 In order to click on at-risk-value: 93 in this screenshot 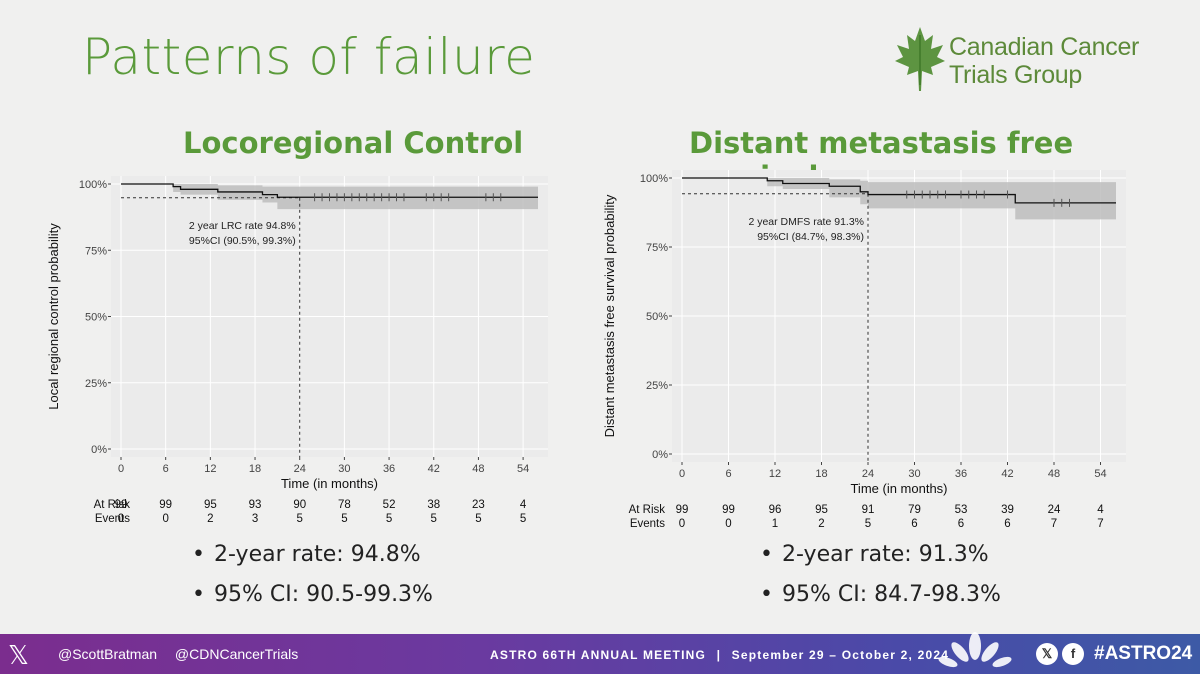, I will do `click(255, 505)`.